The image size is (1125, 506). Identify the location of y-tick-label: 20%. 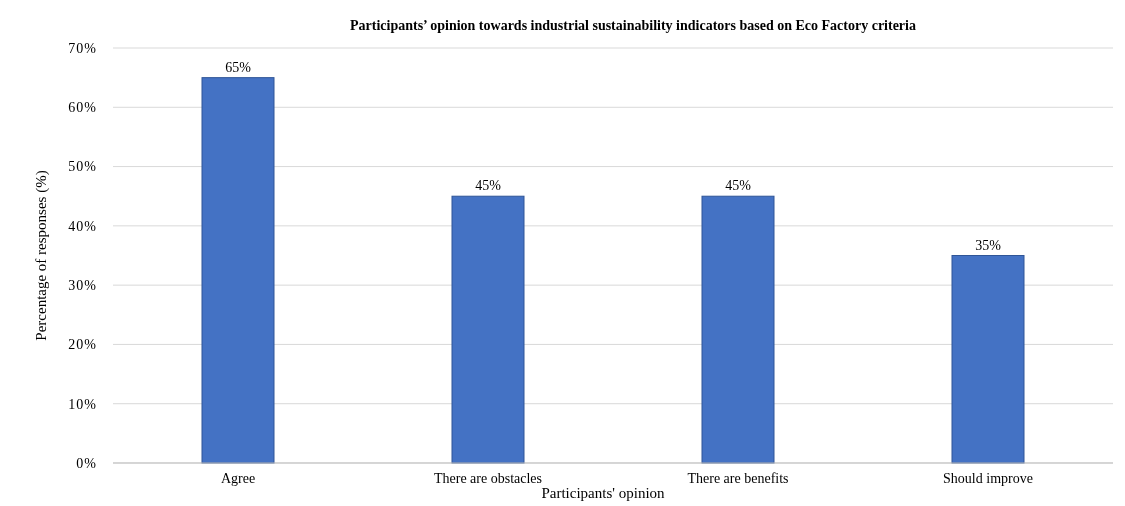
(82, 345).